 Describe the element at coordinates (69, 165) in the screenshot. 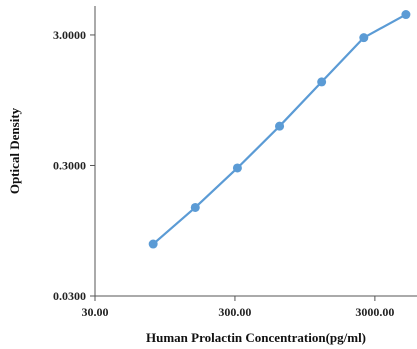

I see `y-tick-label: 0.3000` at that location.